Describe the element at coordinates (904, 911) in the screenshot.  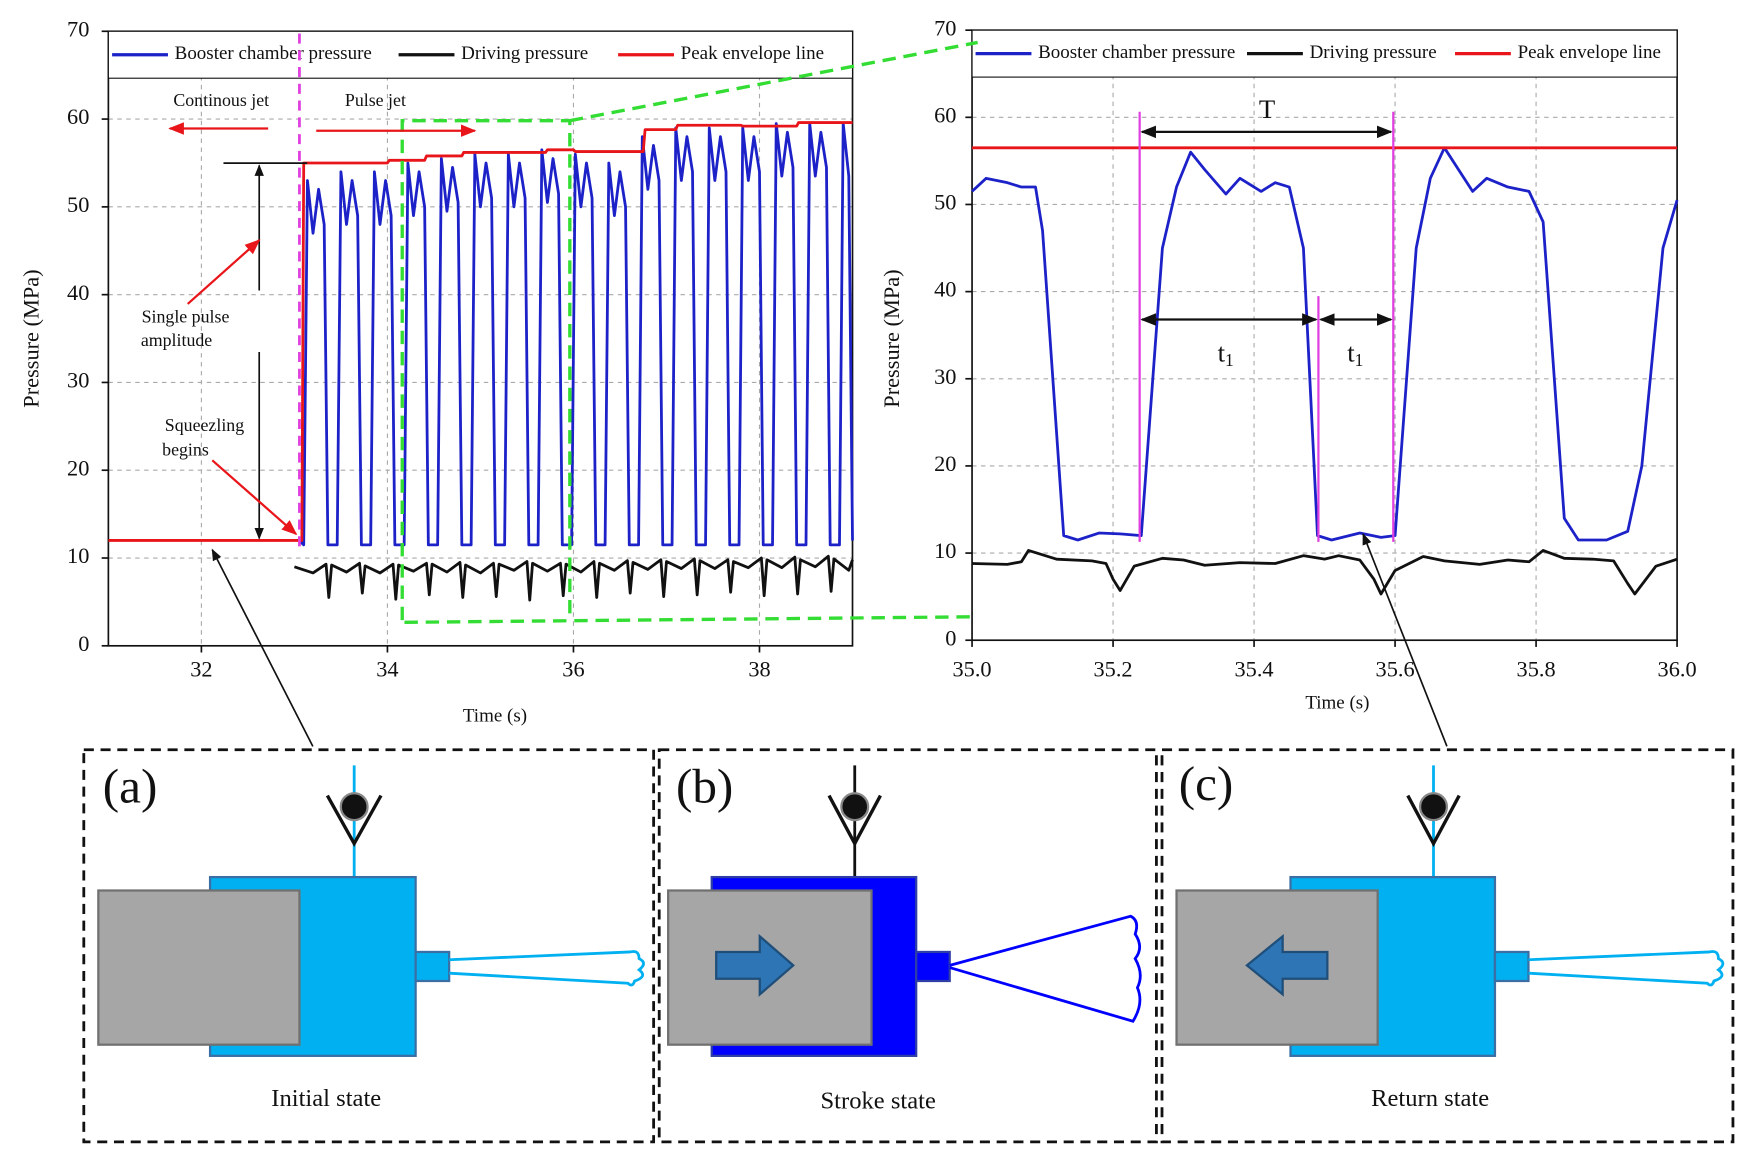
I see `pump-b` at that location.